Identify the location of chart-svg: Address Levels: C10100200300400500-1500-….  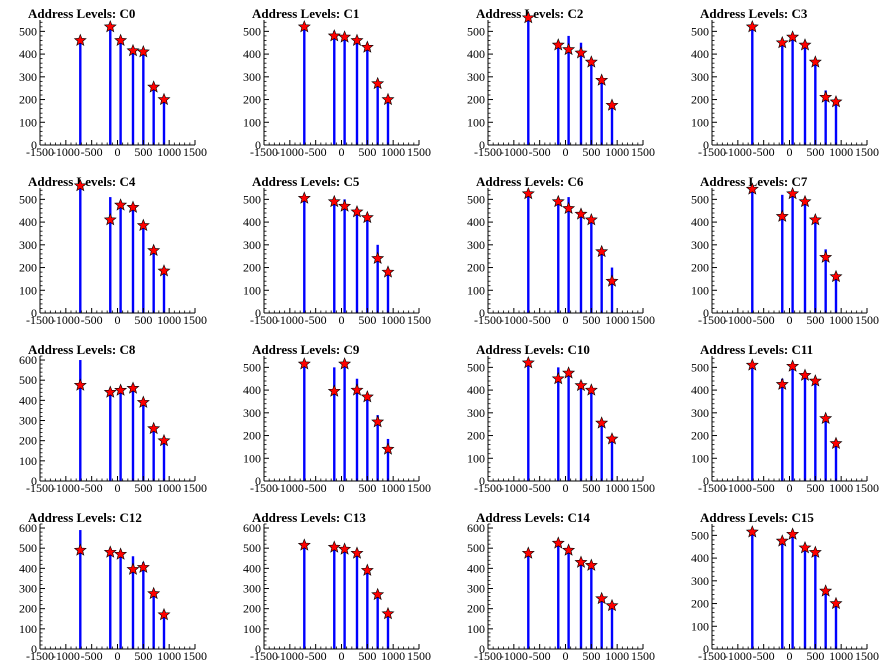
(337, 82).